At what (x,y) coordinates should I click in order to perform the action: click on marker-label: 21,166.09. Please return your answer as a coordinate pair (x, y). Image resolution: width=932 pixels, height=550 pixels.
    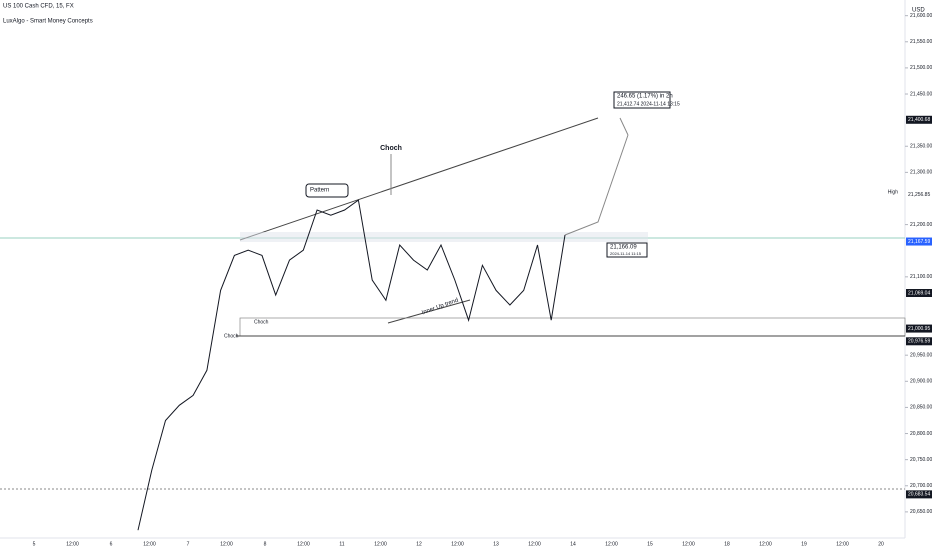
    Looking at the image, I should click on (623, 248).